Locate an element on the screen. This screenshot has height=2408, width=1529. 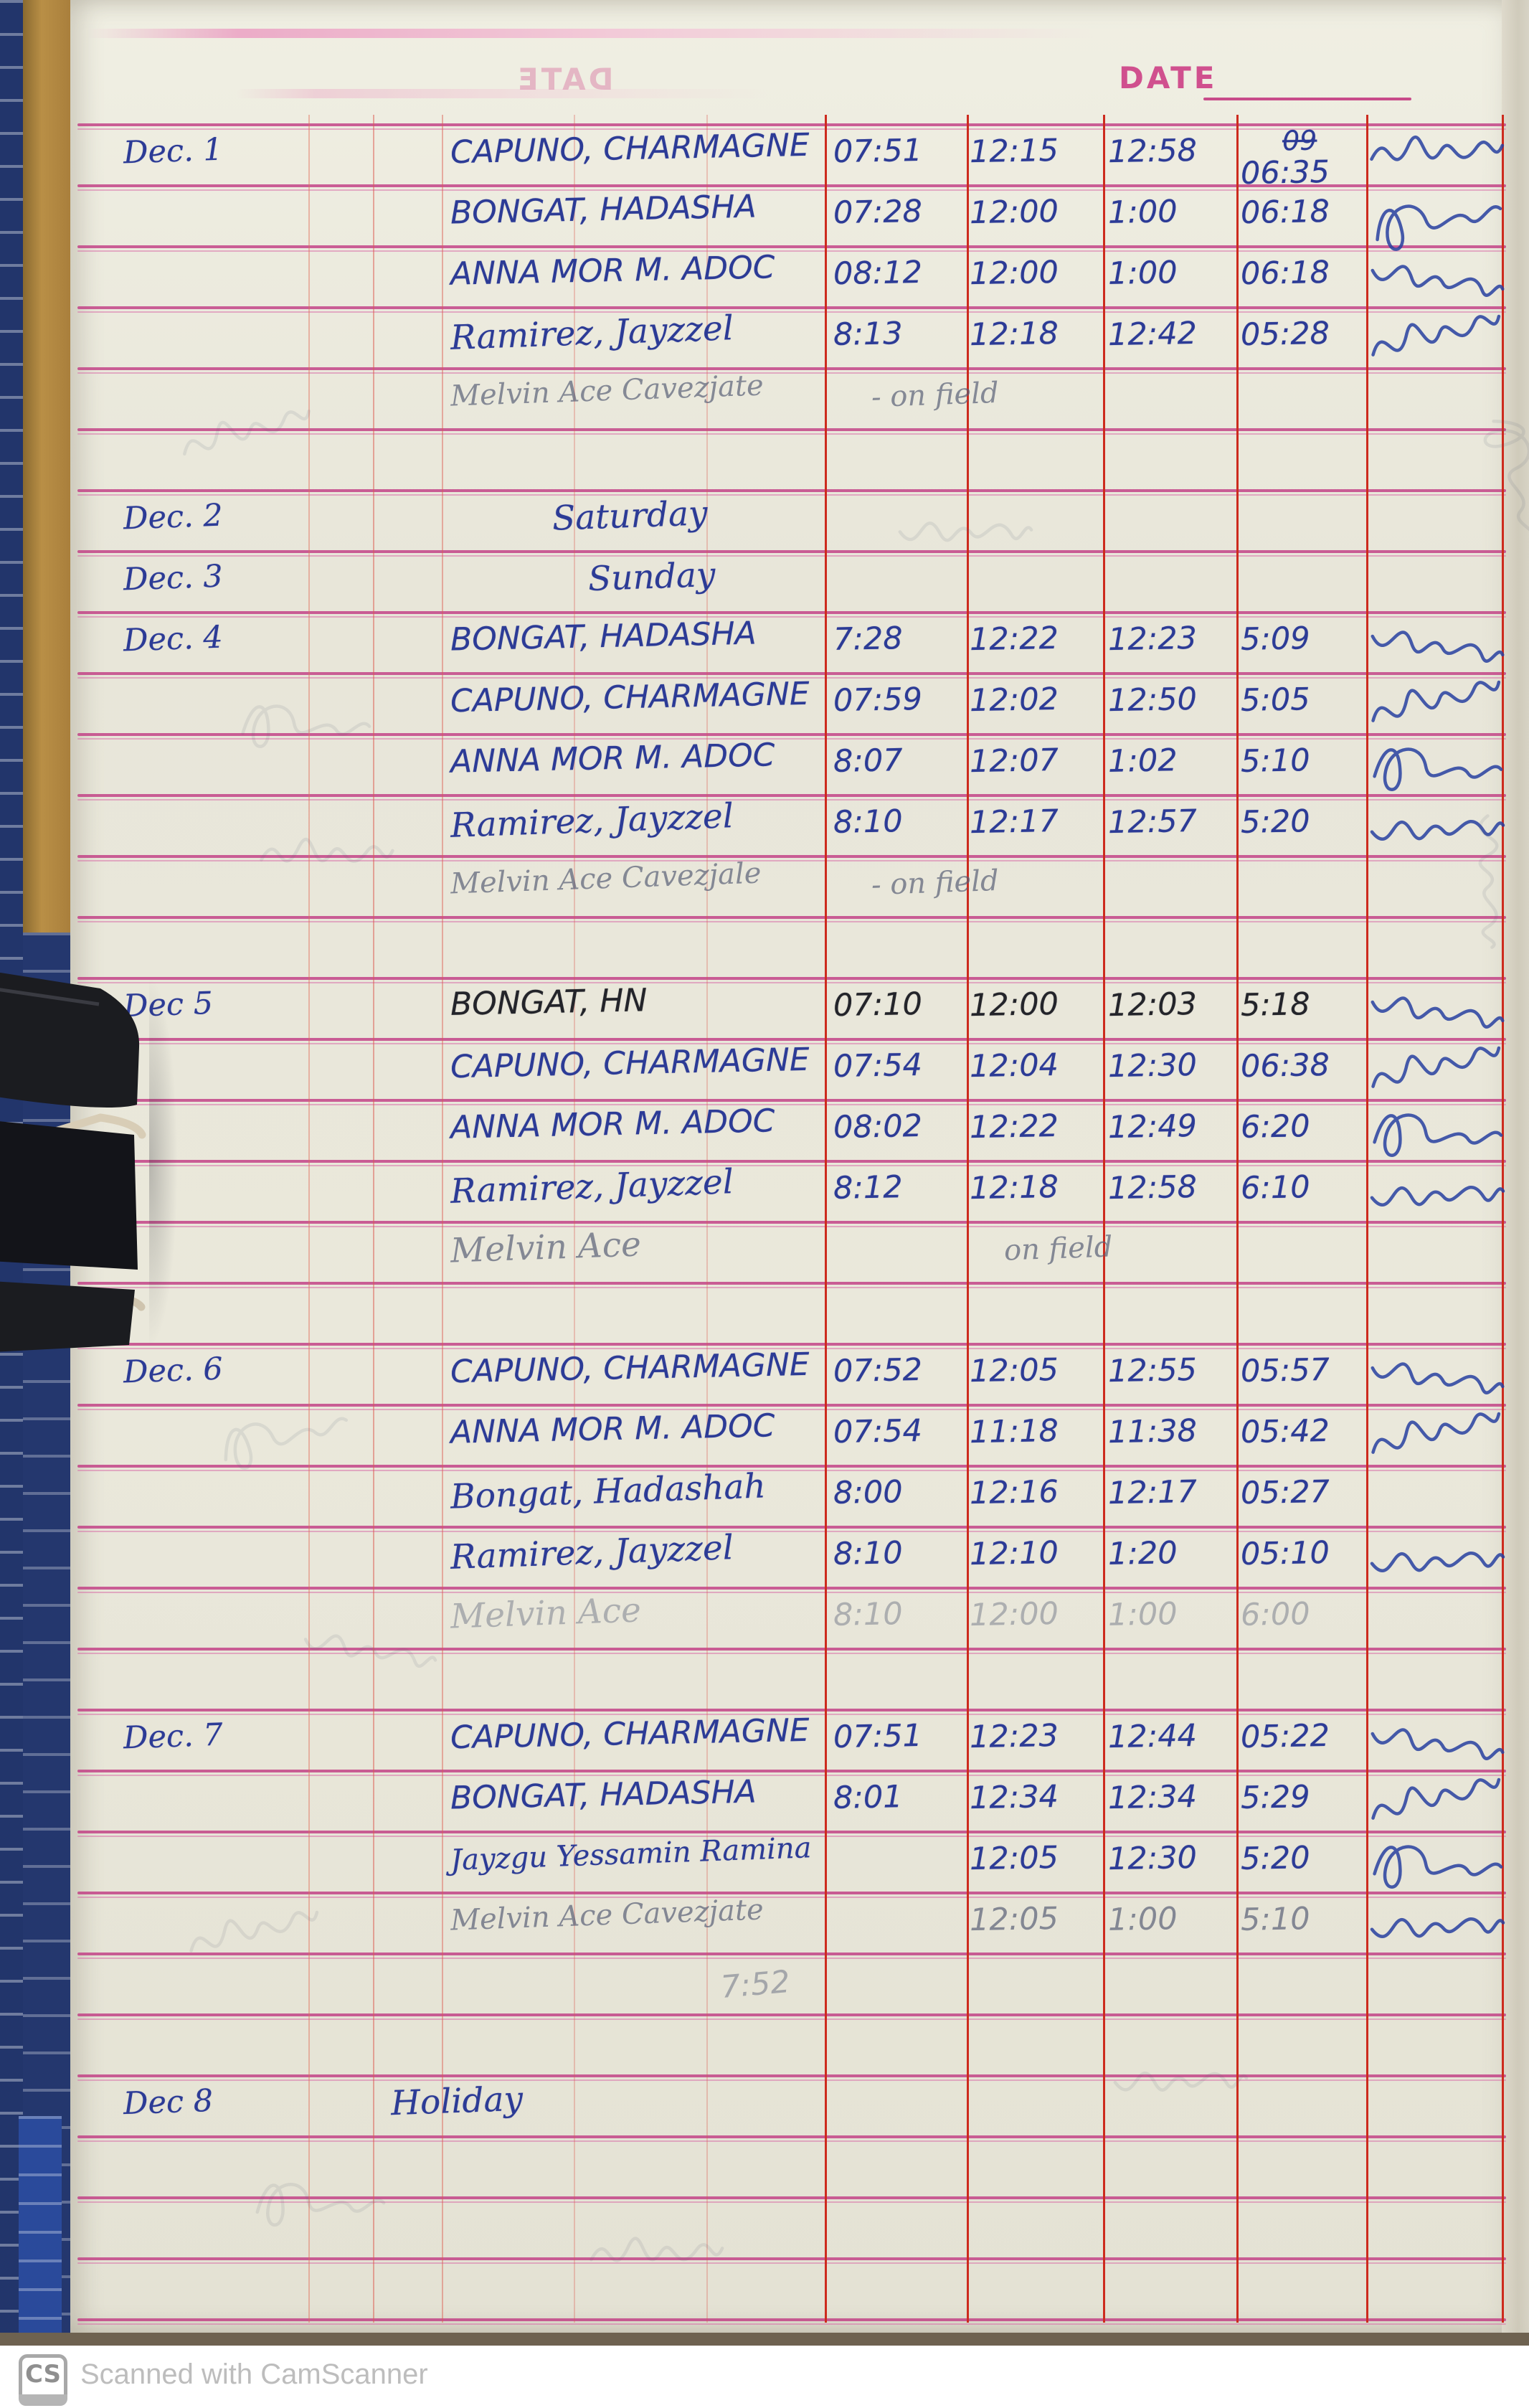
time-cell: 12:10 is located at coordinates (1014, 1554).